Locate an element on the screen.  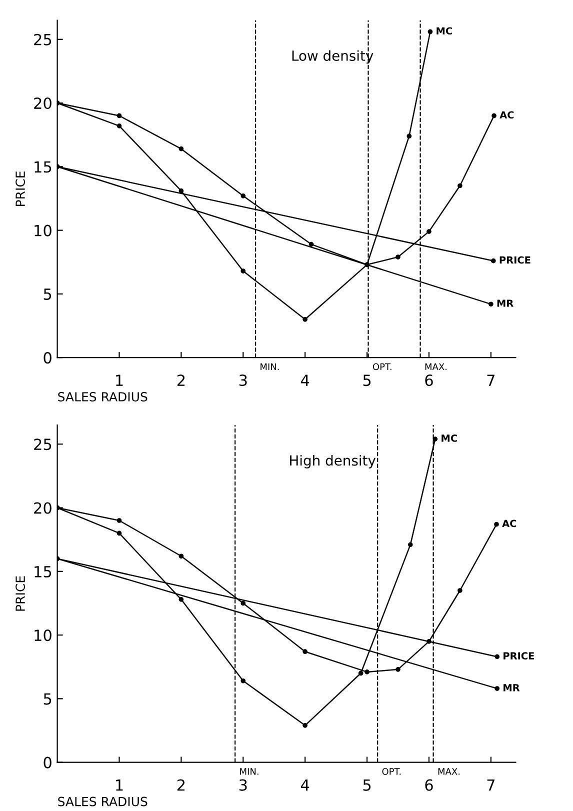
text: High density is located at coordinates (333, 461).